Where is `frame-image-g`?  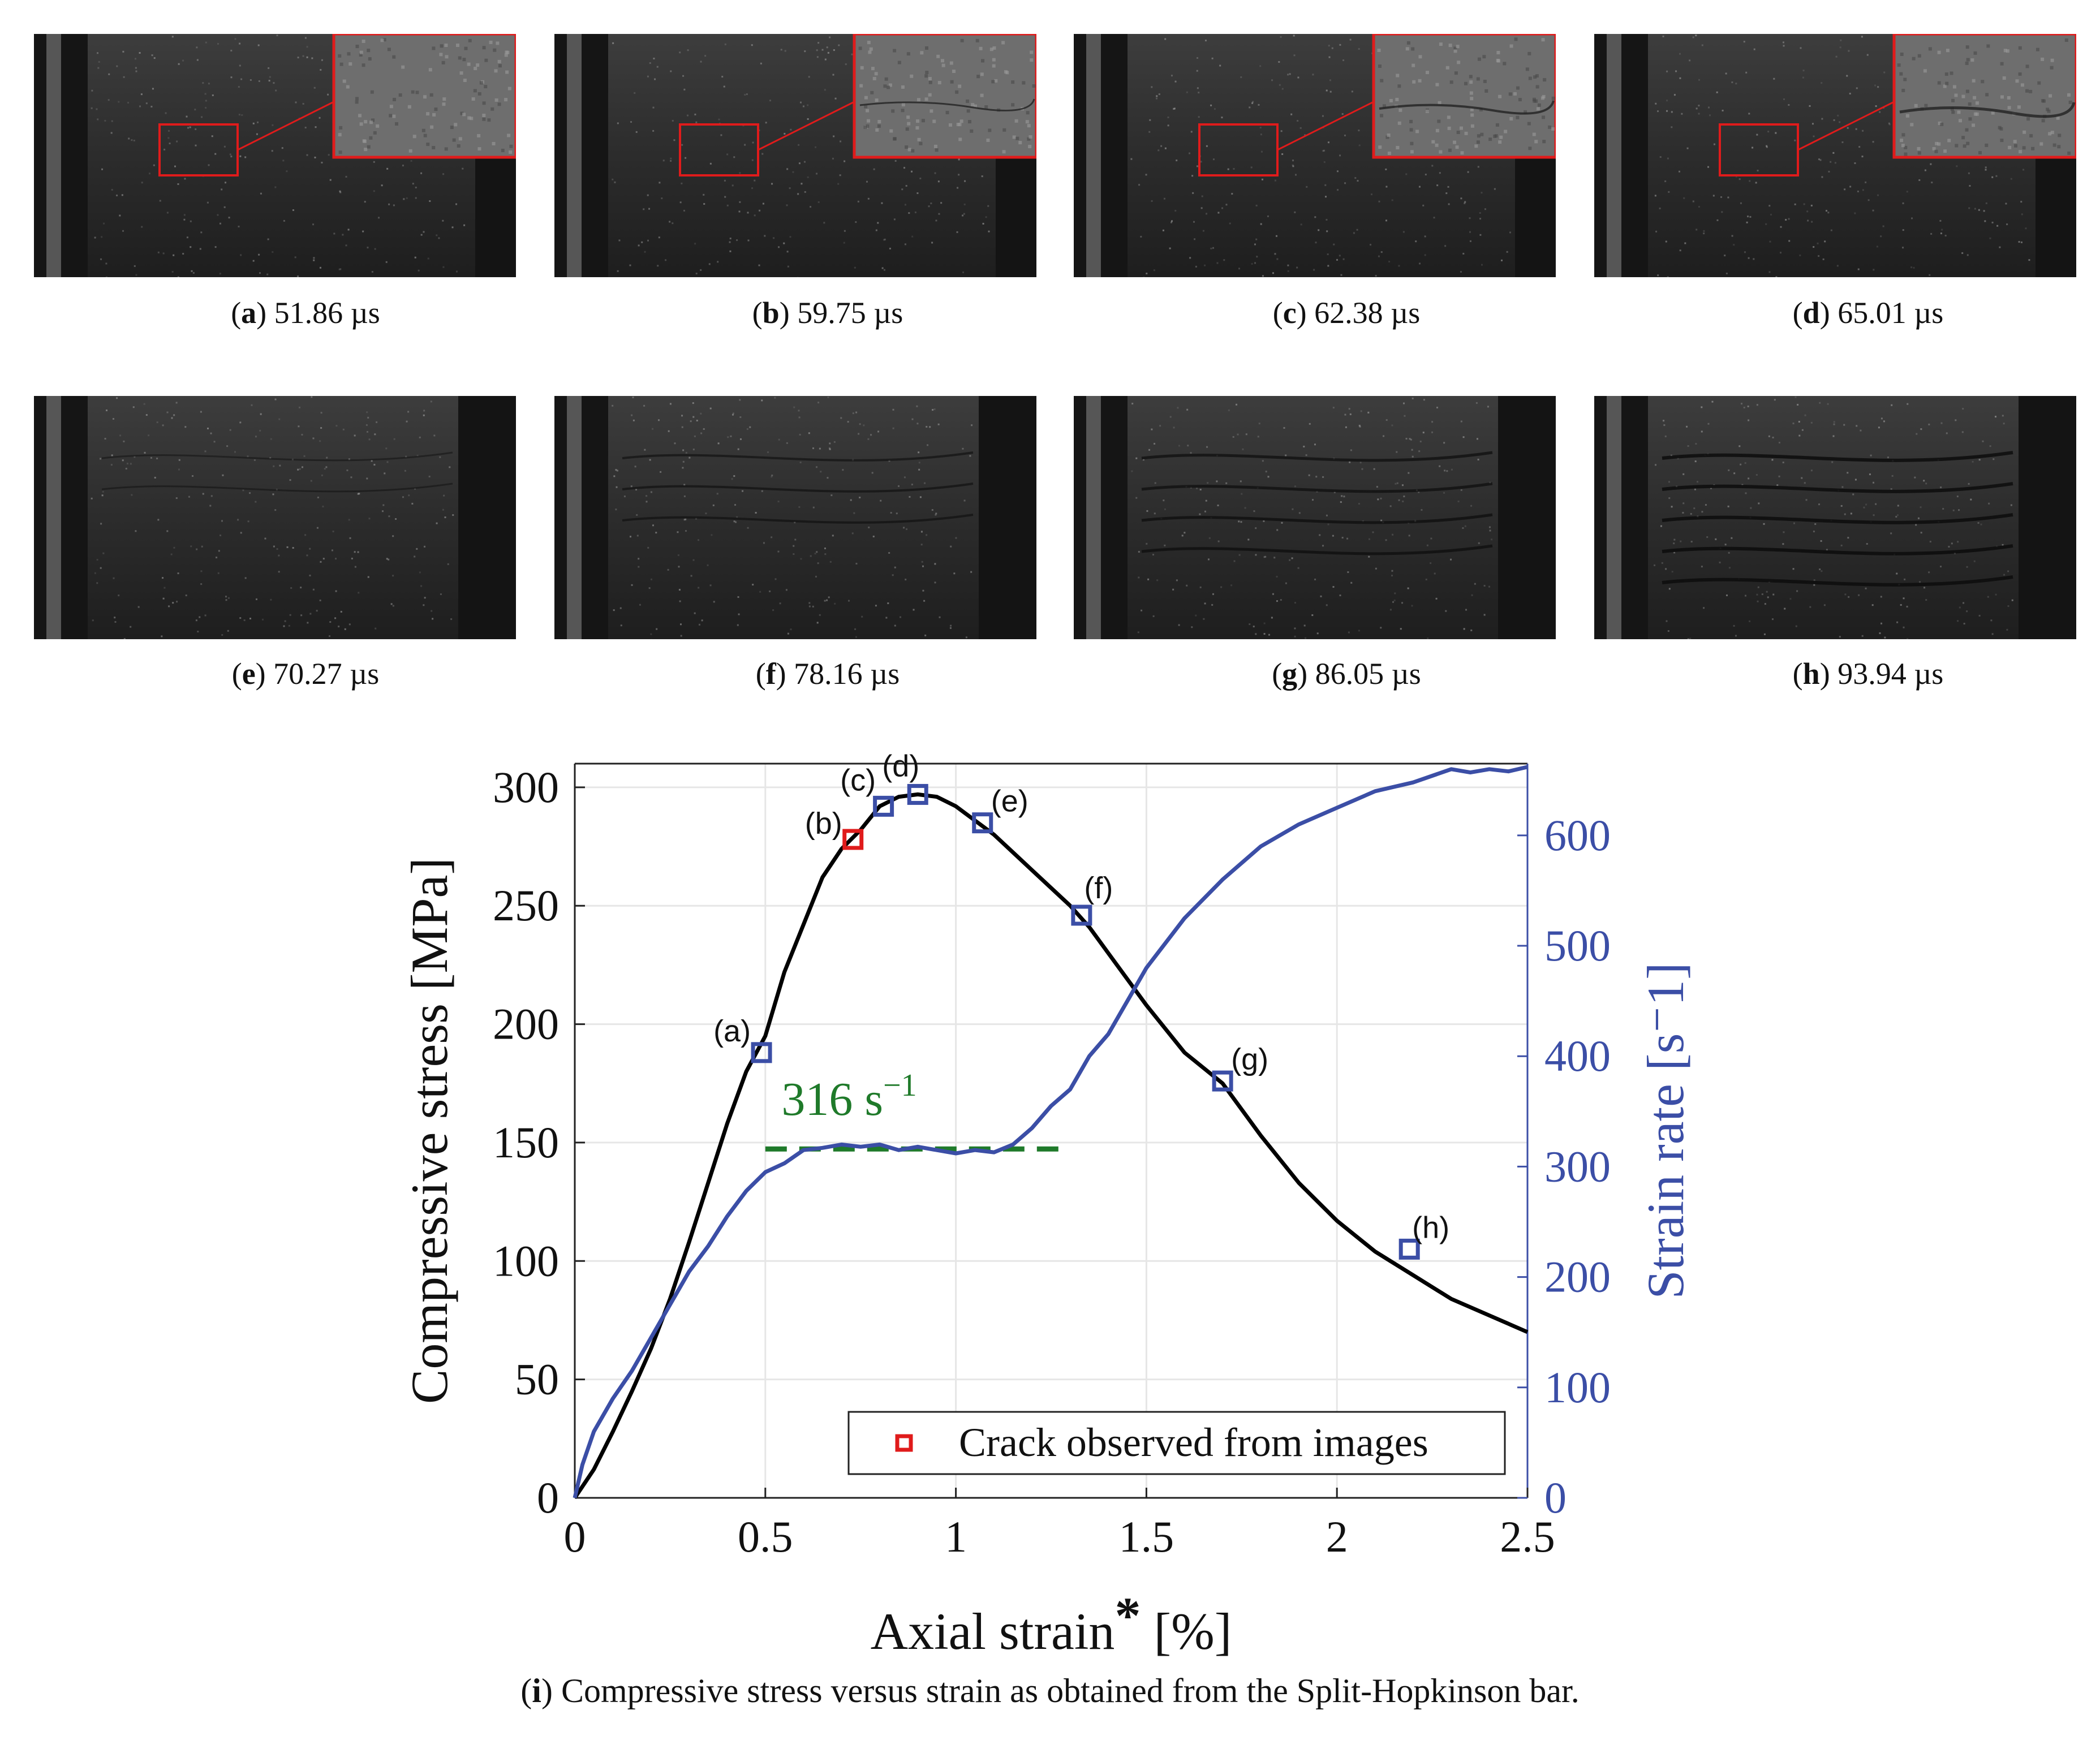 frame-image-g is located at coordinates (1315, 517).